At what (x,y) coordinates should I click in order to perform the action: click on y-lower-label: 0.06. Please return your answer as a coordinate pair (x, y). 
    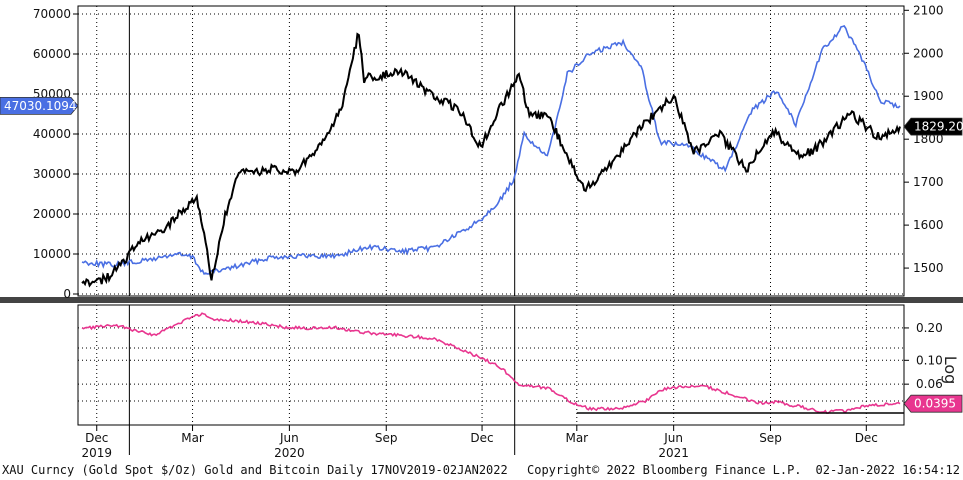
    Looking at the image, I should click on (929, 384).